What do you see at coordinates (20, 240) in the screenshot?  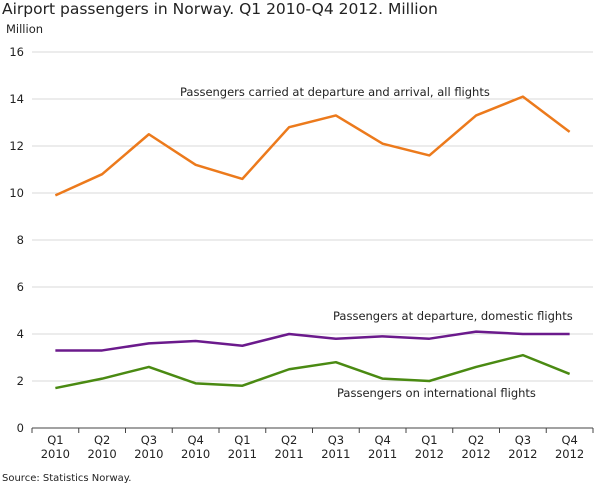 I see `y-tick-label: 8` at bounding box center [20, 240].